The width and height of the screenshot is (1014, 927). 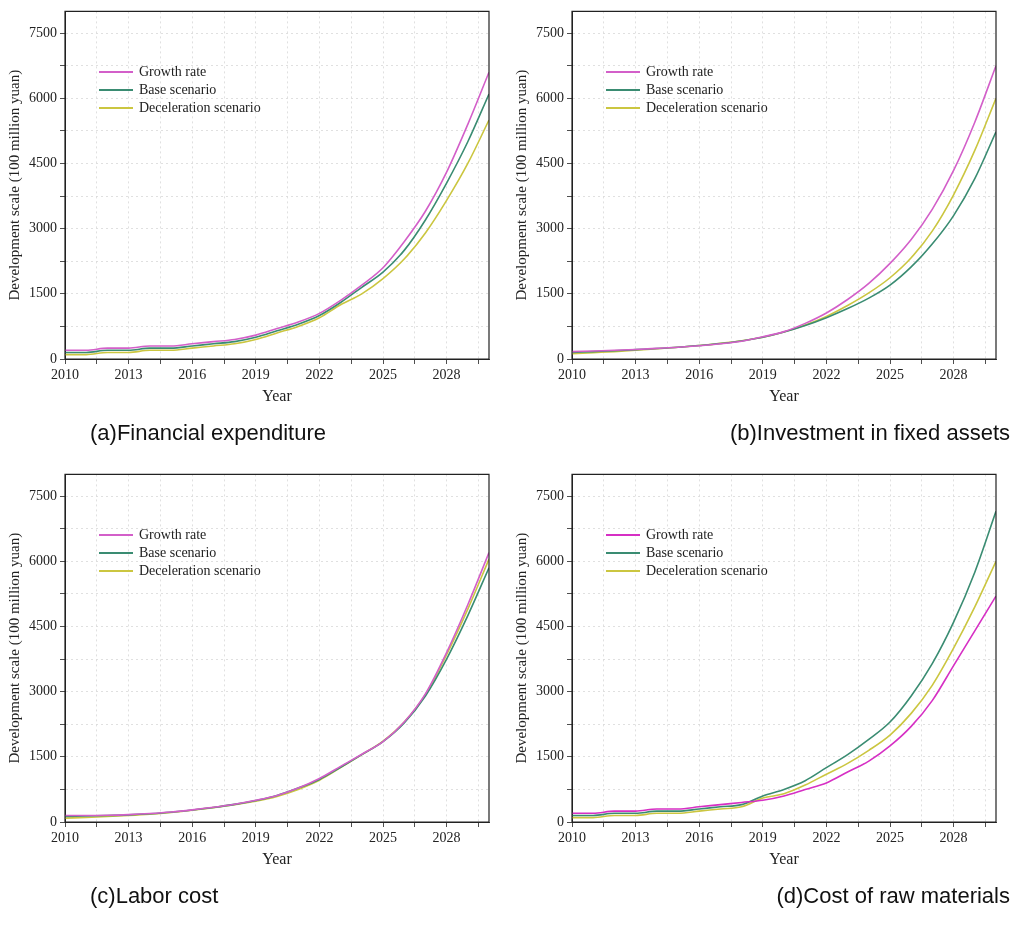 What do you see at coordinates (154, 896) in the screenshot?
I see `text: (c)Labor cost` at bounding box center [154, 896].